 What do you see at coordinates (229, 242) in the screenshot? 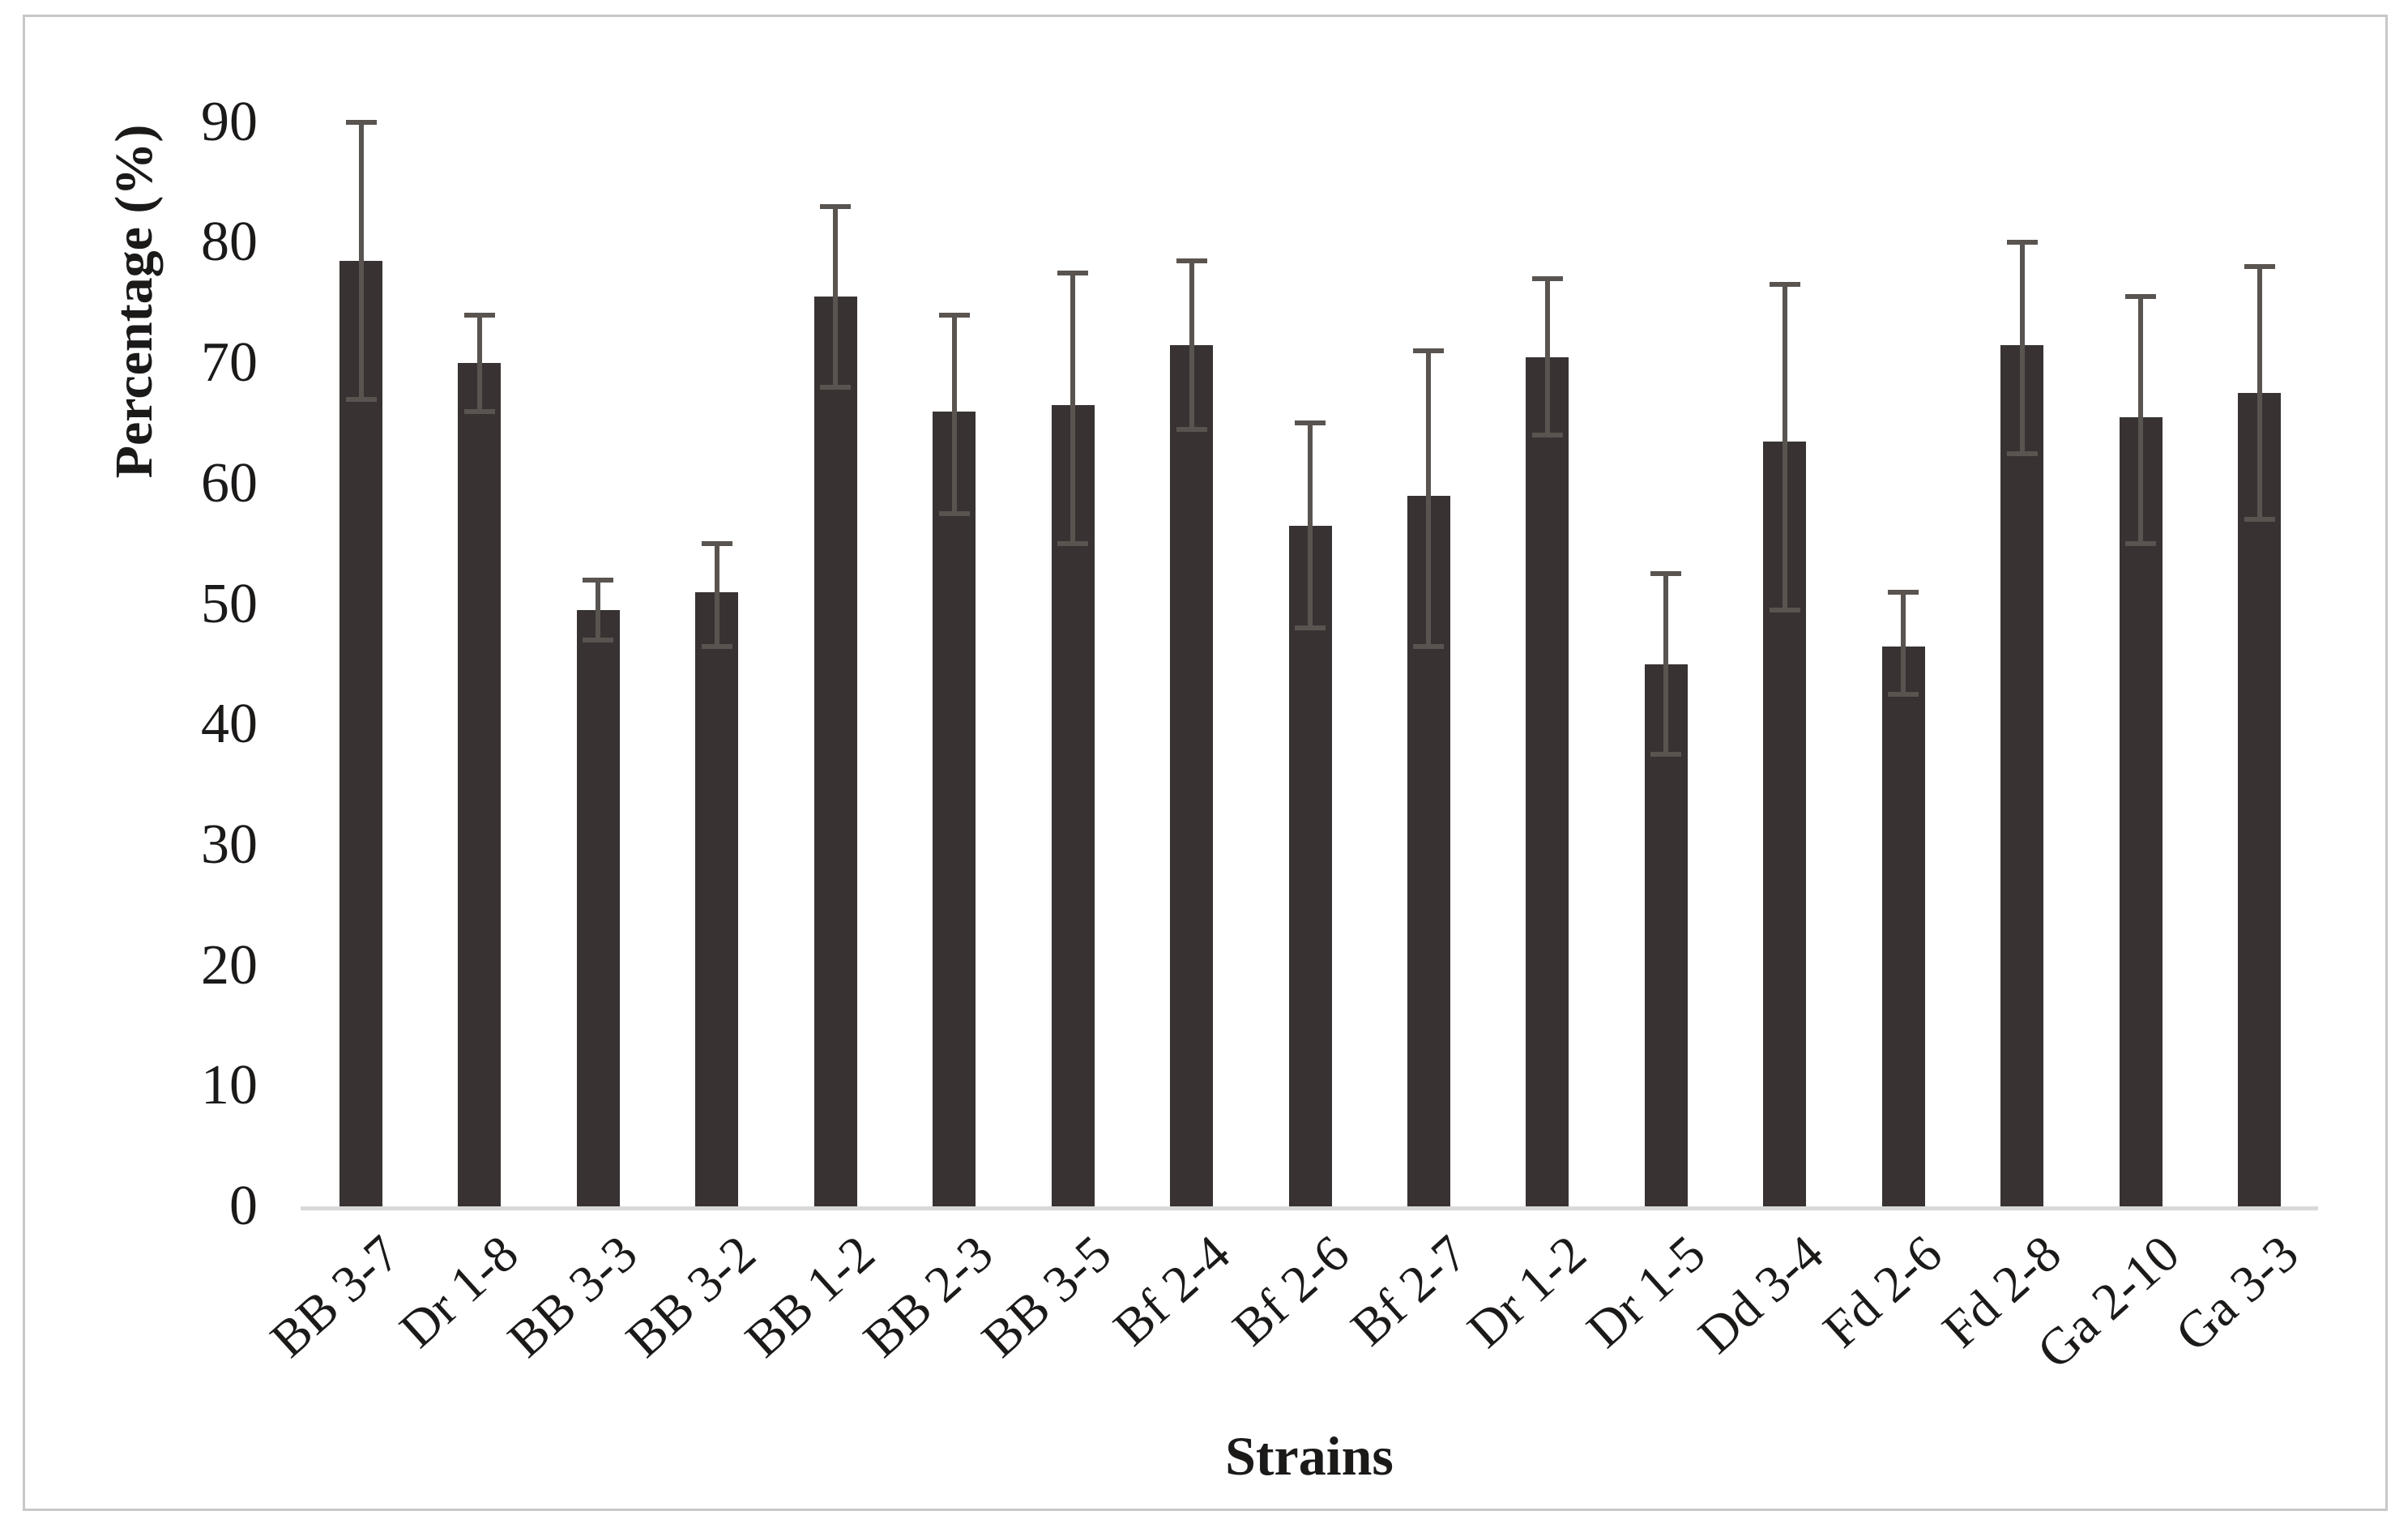
I see `y-tick-label: 80` at bounding box center [229, 242].